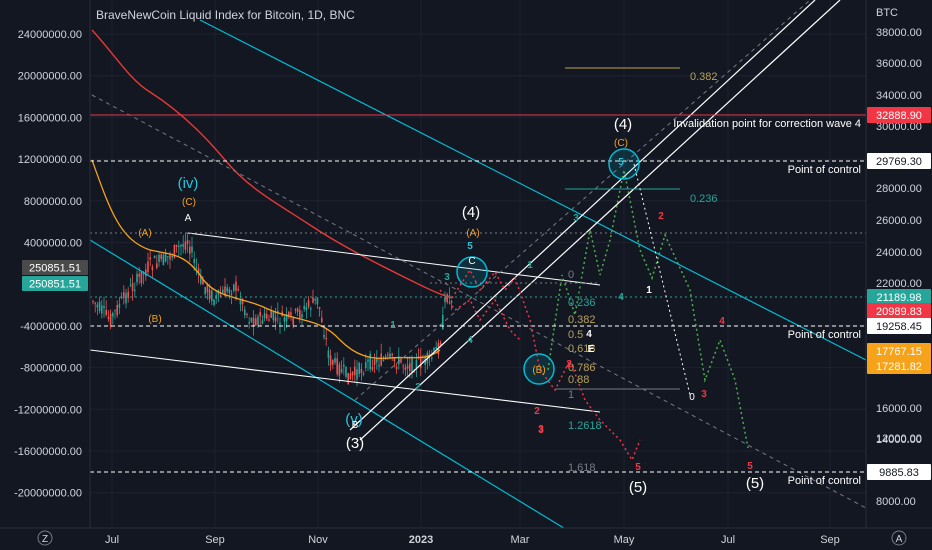 The image size is (932, 550). I want to click on svg-text: 29769.30, so click(899, 162).